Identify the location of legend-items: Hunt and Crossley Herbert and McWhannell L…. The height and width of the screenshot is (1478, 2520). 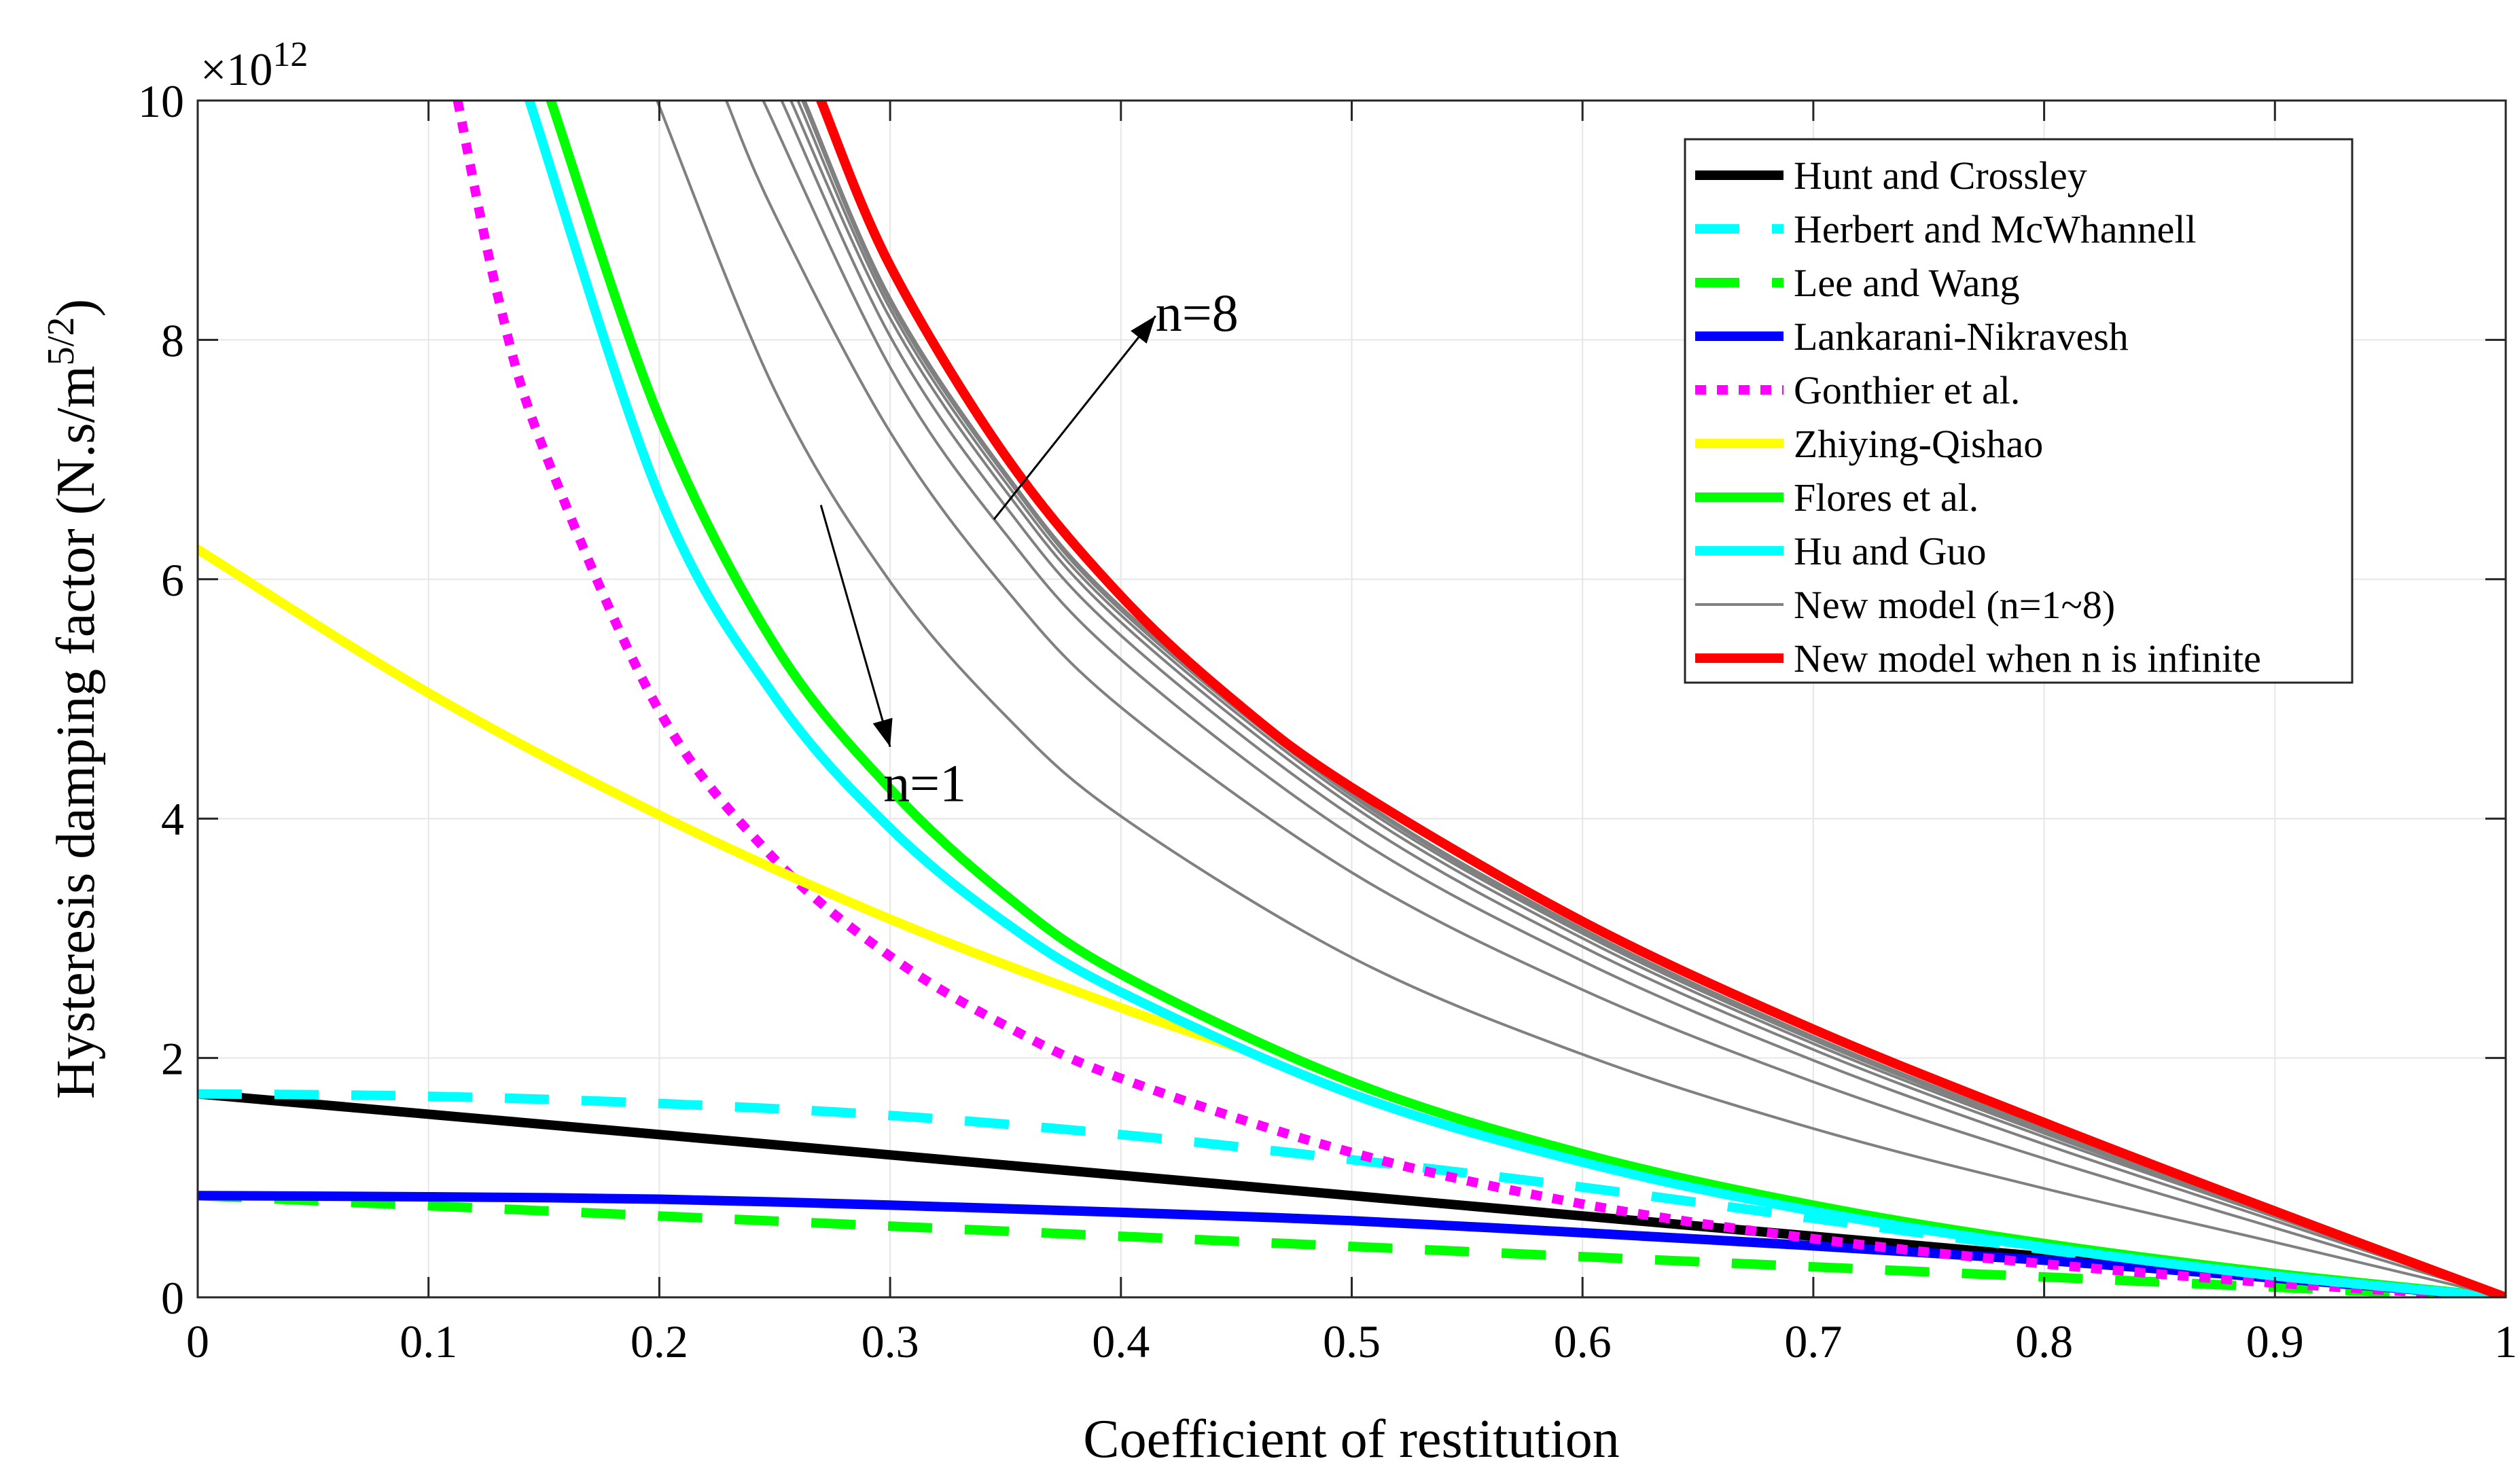
(1978, 417).